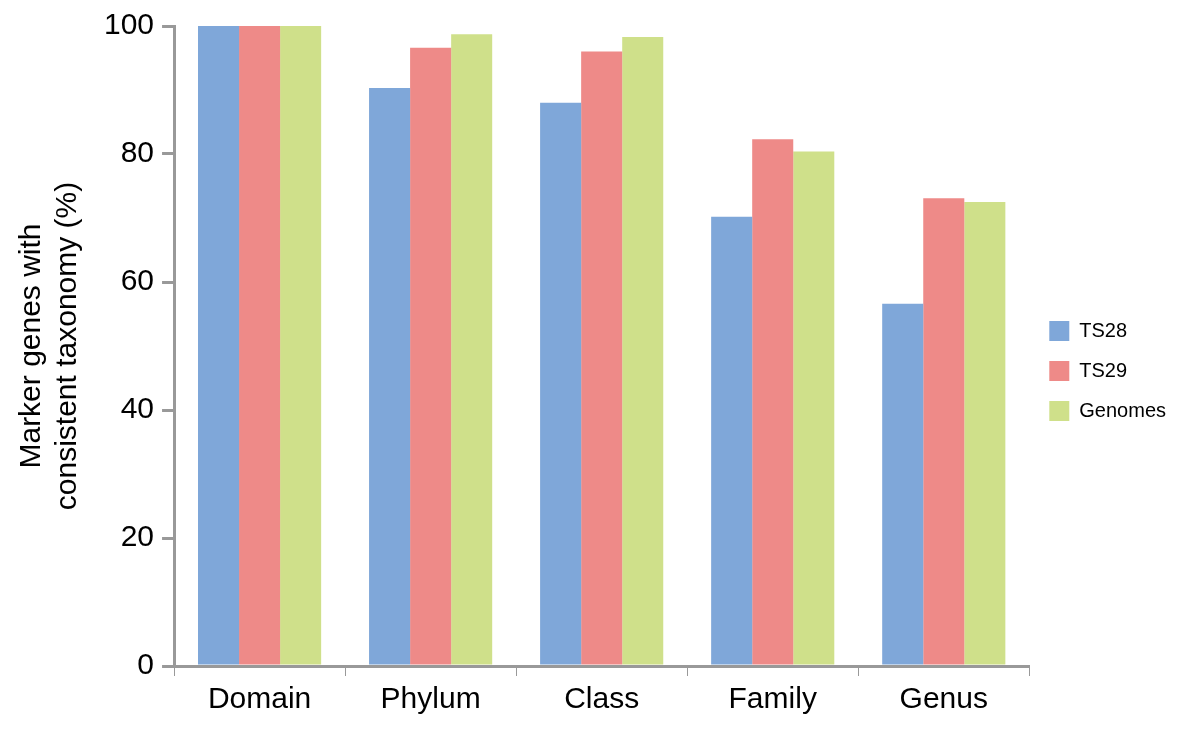 The height and width of the screenshot is (730, 1196). I want to click on x-tick-label: Class, so click(602, 698).